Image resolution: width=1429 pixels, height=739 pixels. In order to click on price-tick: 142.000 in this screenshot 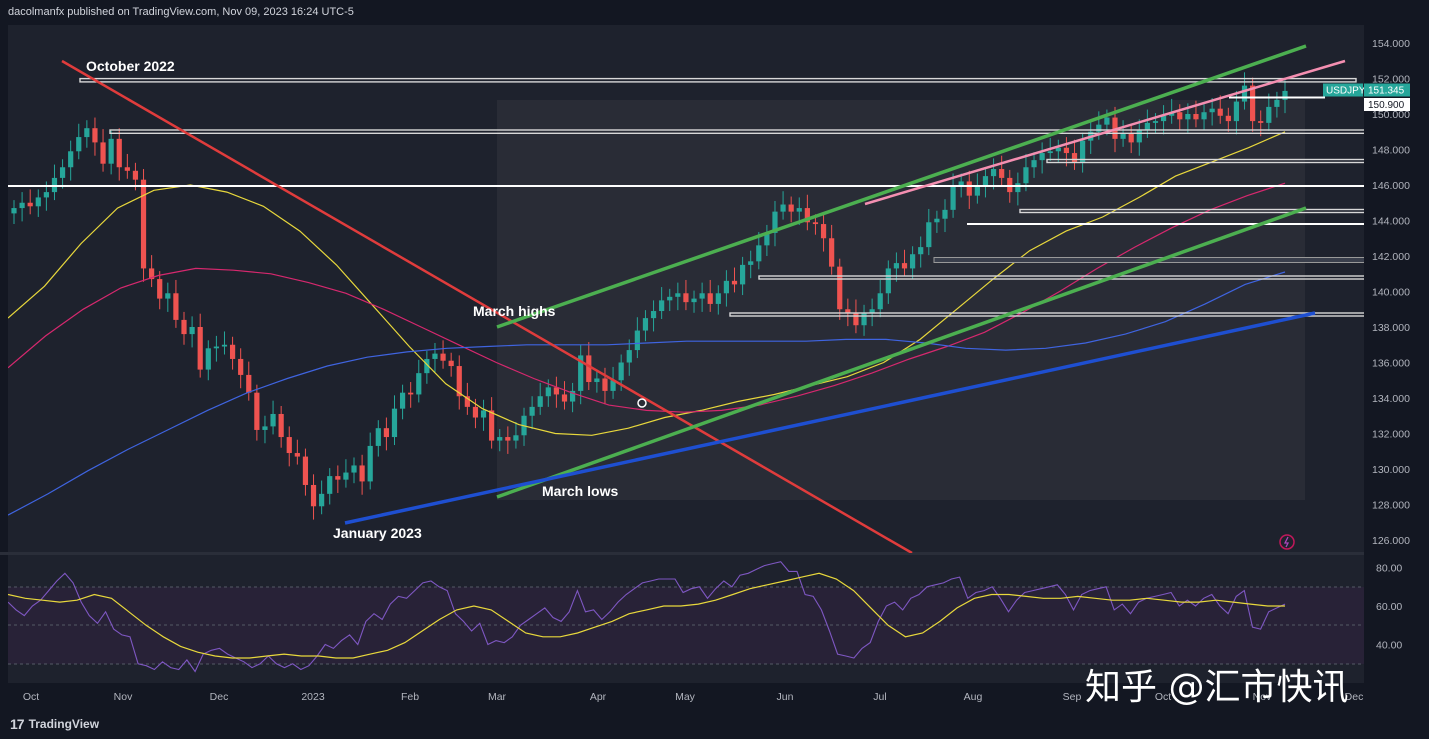, I will do `click(1391, 257)`.